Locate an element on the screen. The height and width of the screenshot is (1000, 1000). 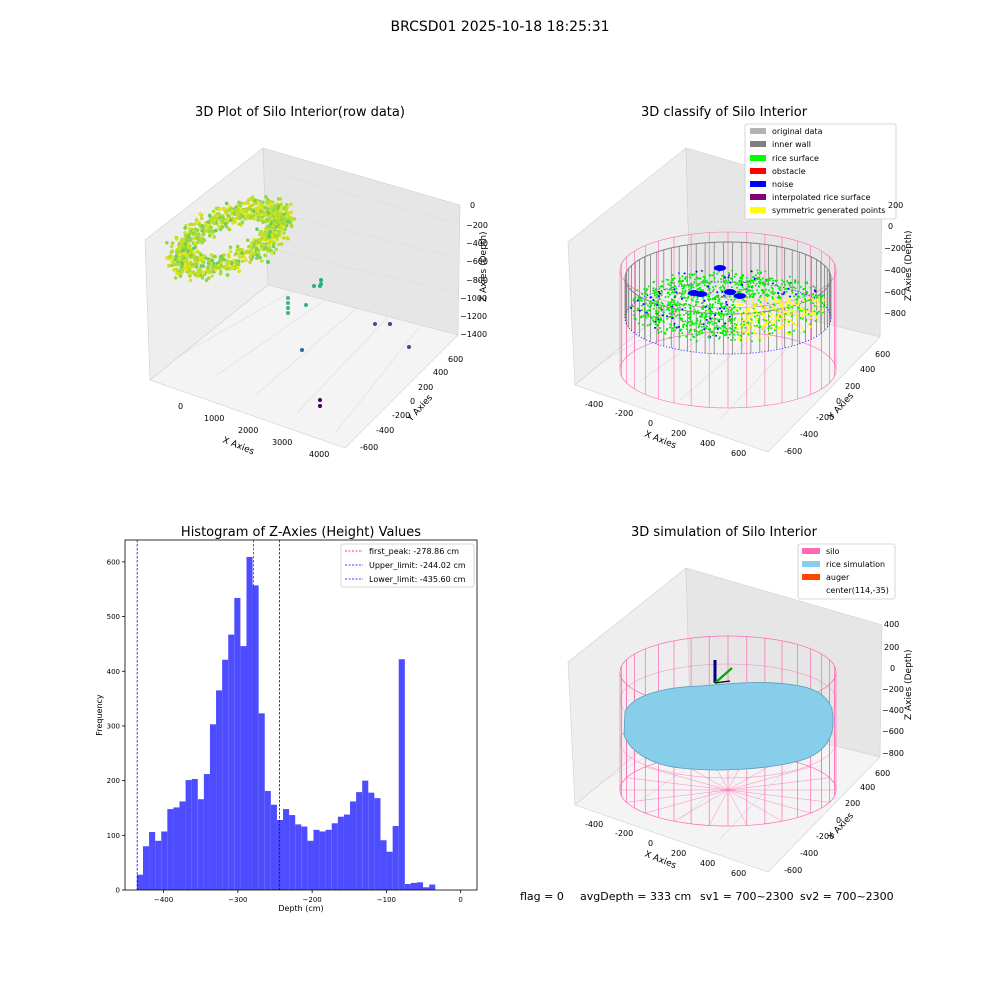
panel-classify-3d: 3D classify of Silo Interior orig is located at coordinates (740, 281).